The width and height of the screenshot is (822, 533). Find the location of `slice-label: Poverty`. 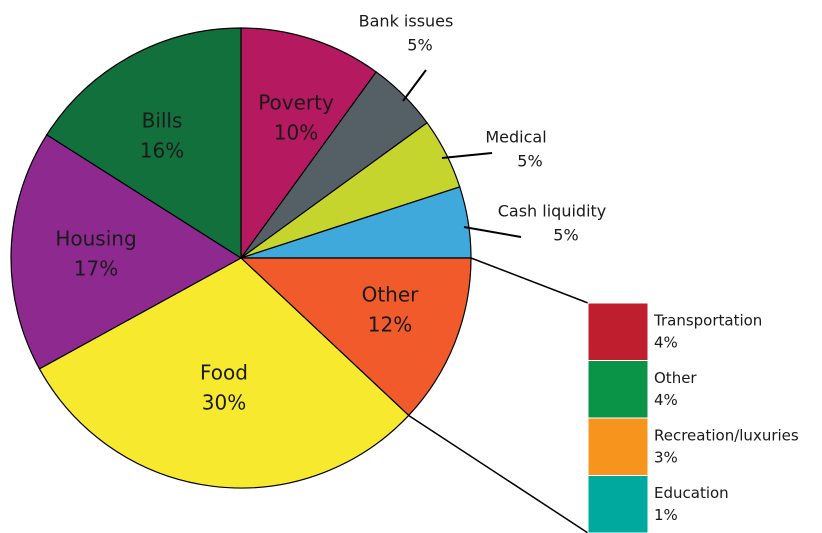

slice-label: Poverty is located at coordinates (296, 103).